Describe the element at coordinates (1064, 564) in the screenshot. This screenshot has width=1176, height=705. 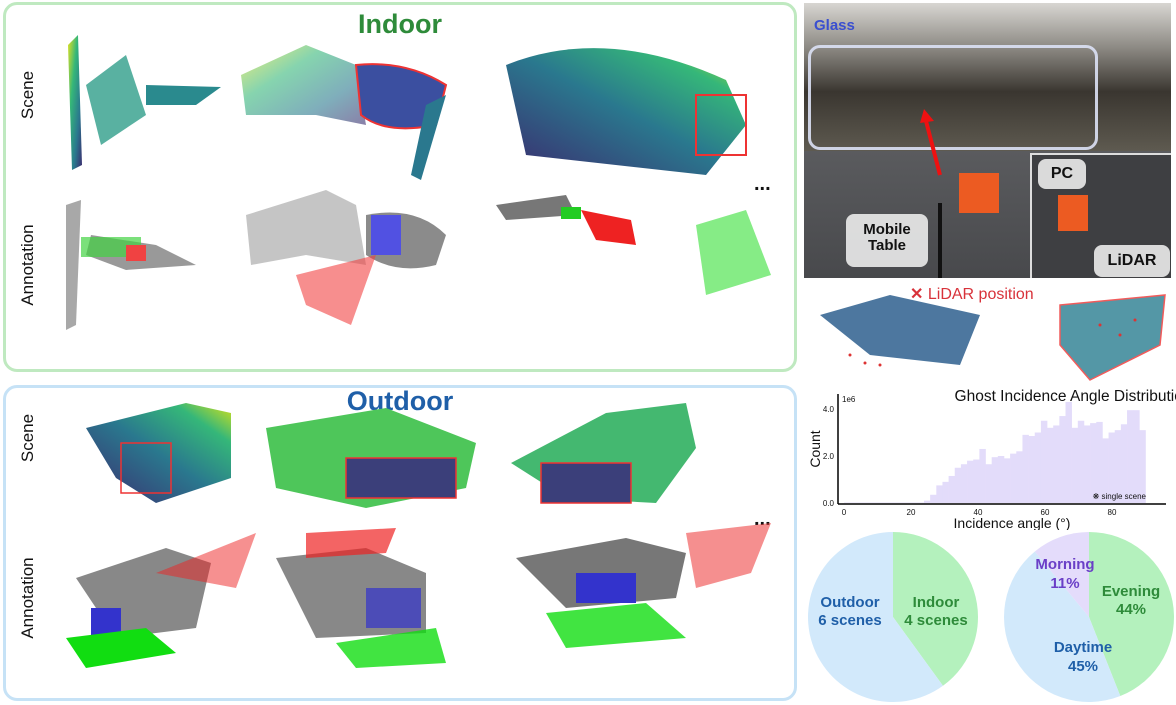
I see `pie2-morning-label: Morning` at that location.